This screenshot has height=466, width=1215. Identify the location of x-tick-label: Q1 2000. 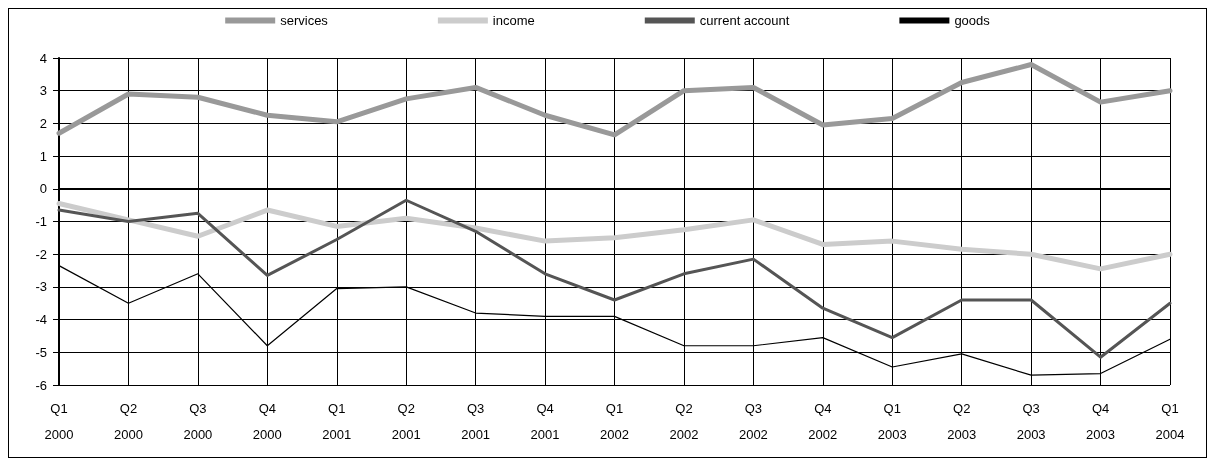
(59, 421).